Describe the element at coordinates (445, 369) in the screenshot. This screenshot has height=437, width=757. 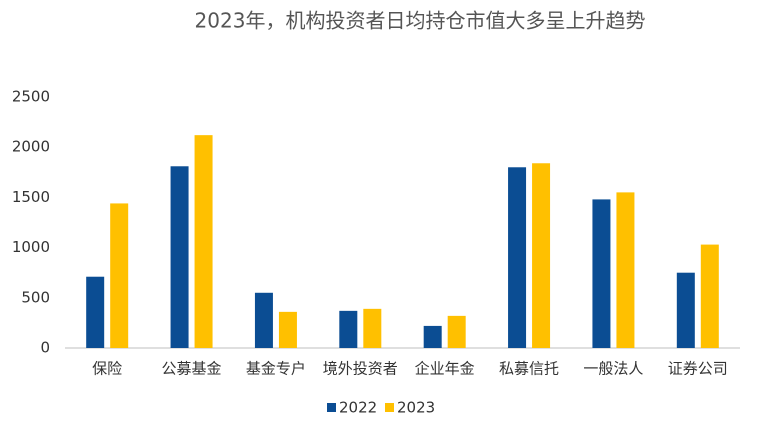
I see `x-tick-label: 企业年金` at that location.